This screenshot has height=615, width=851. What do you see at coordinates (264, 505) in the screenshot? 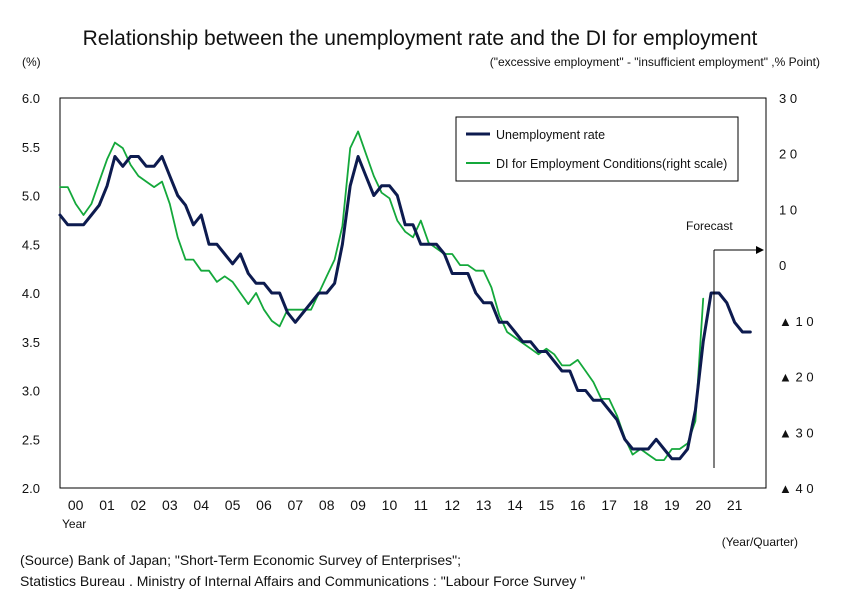
I see `x-tick-label: 06` at bounding box center [264, 505].